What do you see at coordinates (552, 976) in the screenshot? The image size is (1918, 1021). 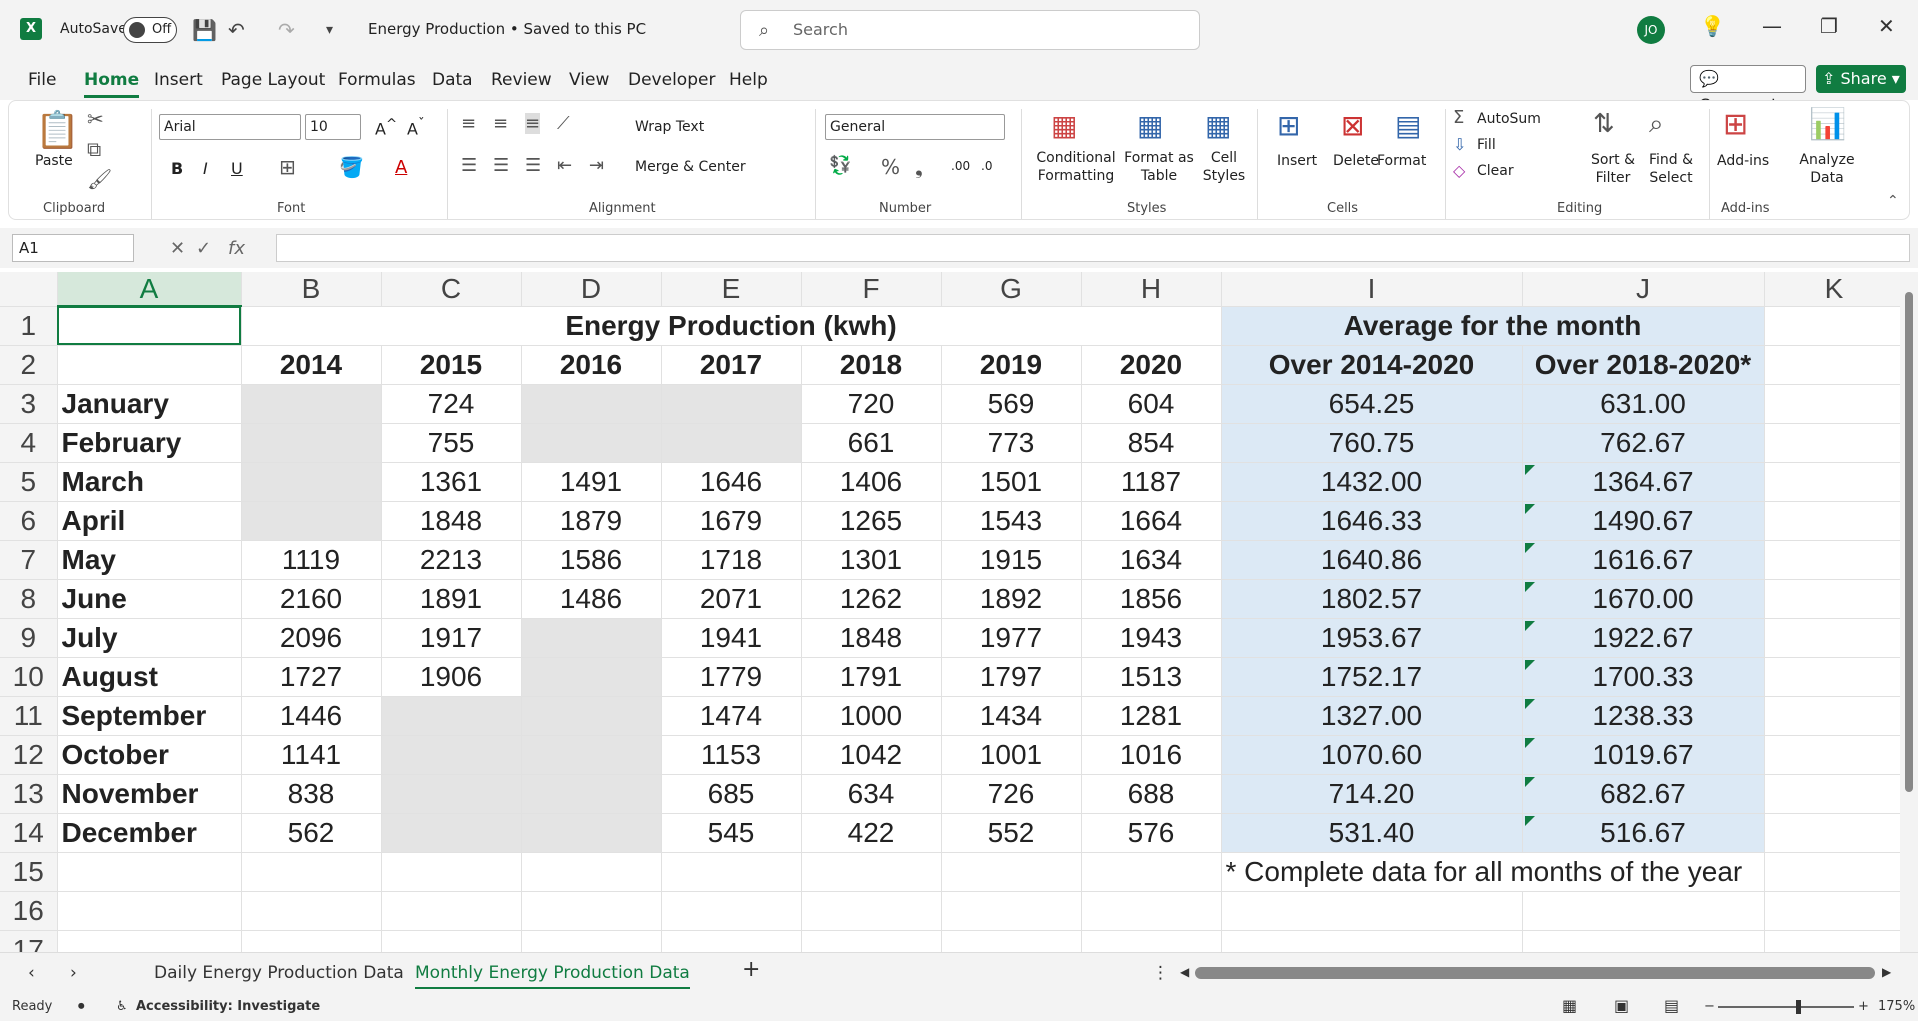 I see `tab-monthly-energy: Monthly Energy Production Data` at bounding box center [552, 976].